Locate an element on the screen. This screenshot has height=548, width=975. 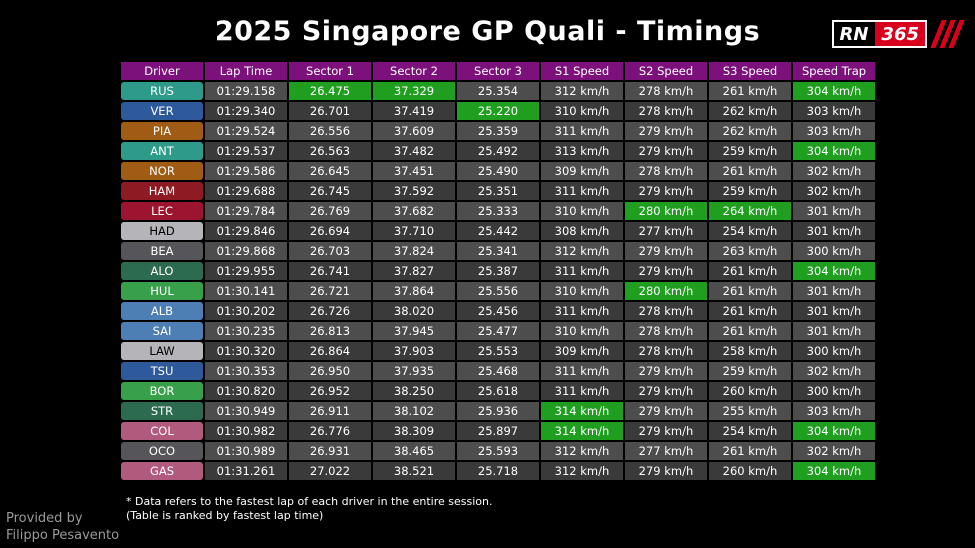
timing-cell: 25.553 is located at coordinates (498, 351).